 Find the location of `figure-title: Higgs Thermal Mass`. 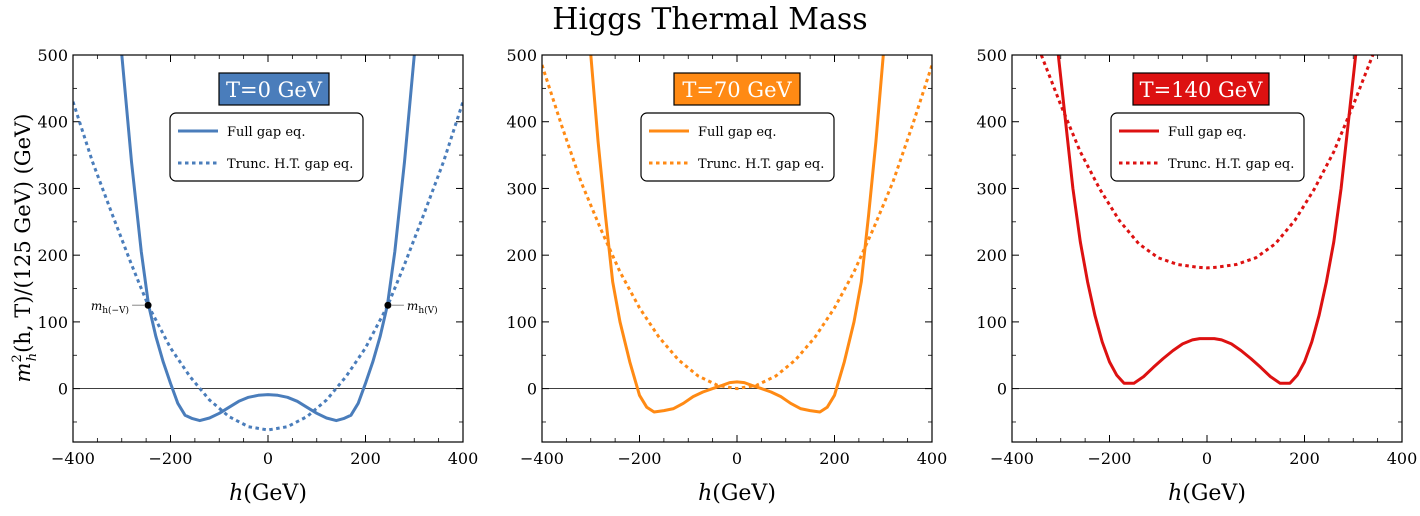

figure-title: Higgs Thermal Mass is located at coordinates (710, 19).